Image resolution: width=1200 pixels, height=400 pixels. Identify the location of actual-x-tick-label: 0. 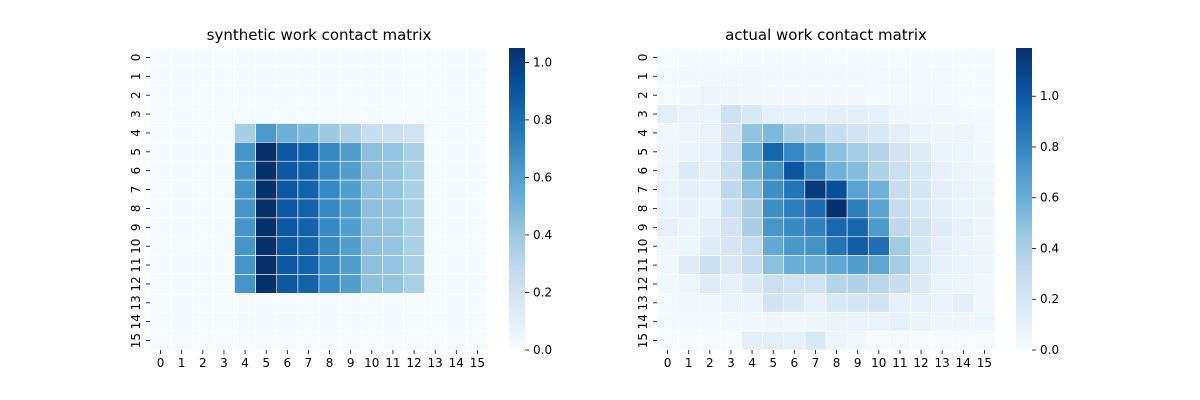
(668, 363).